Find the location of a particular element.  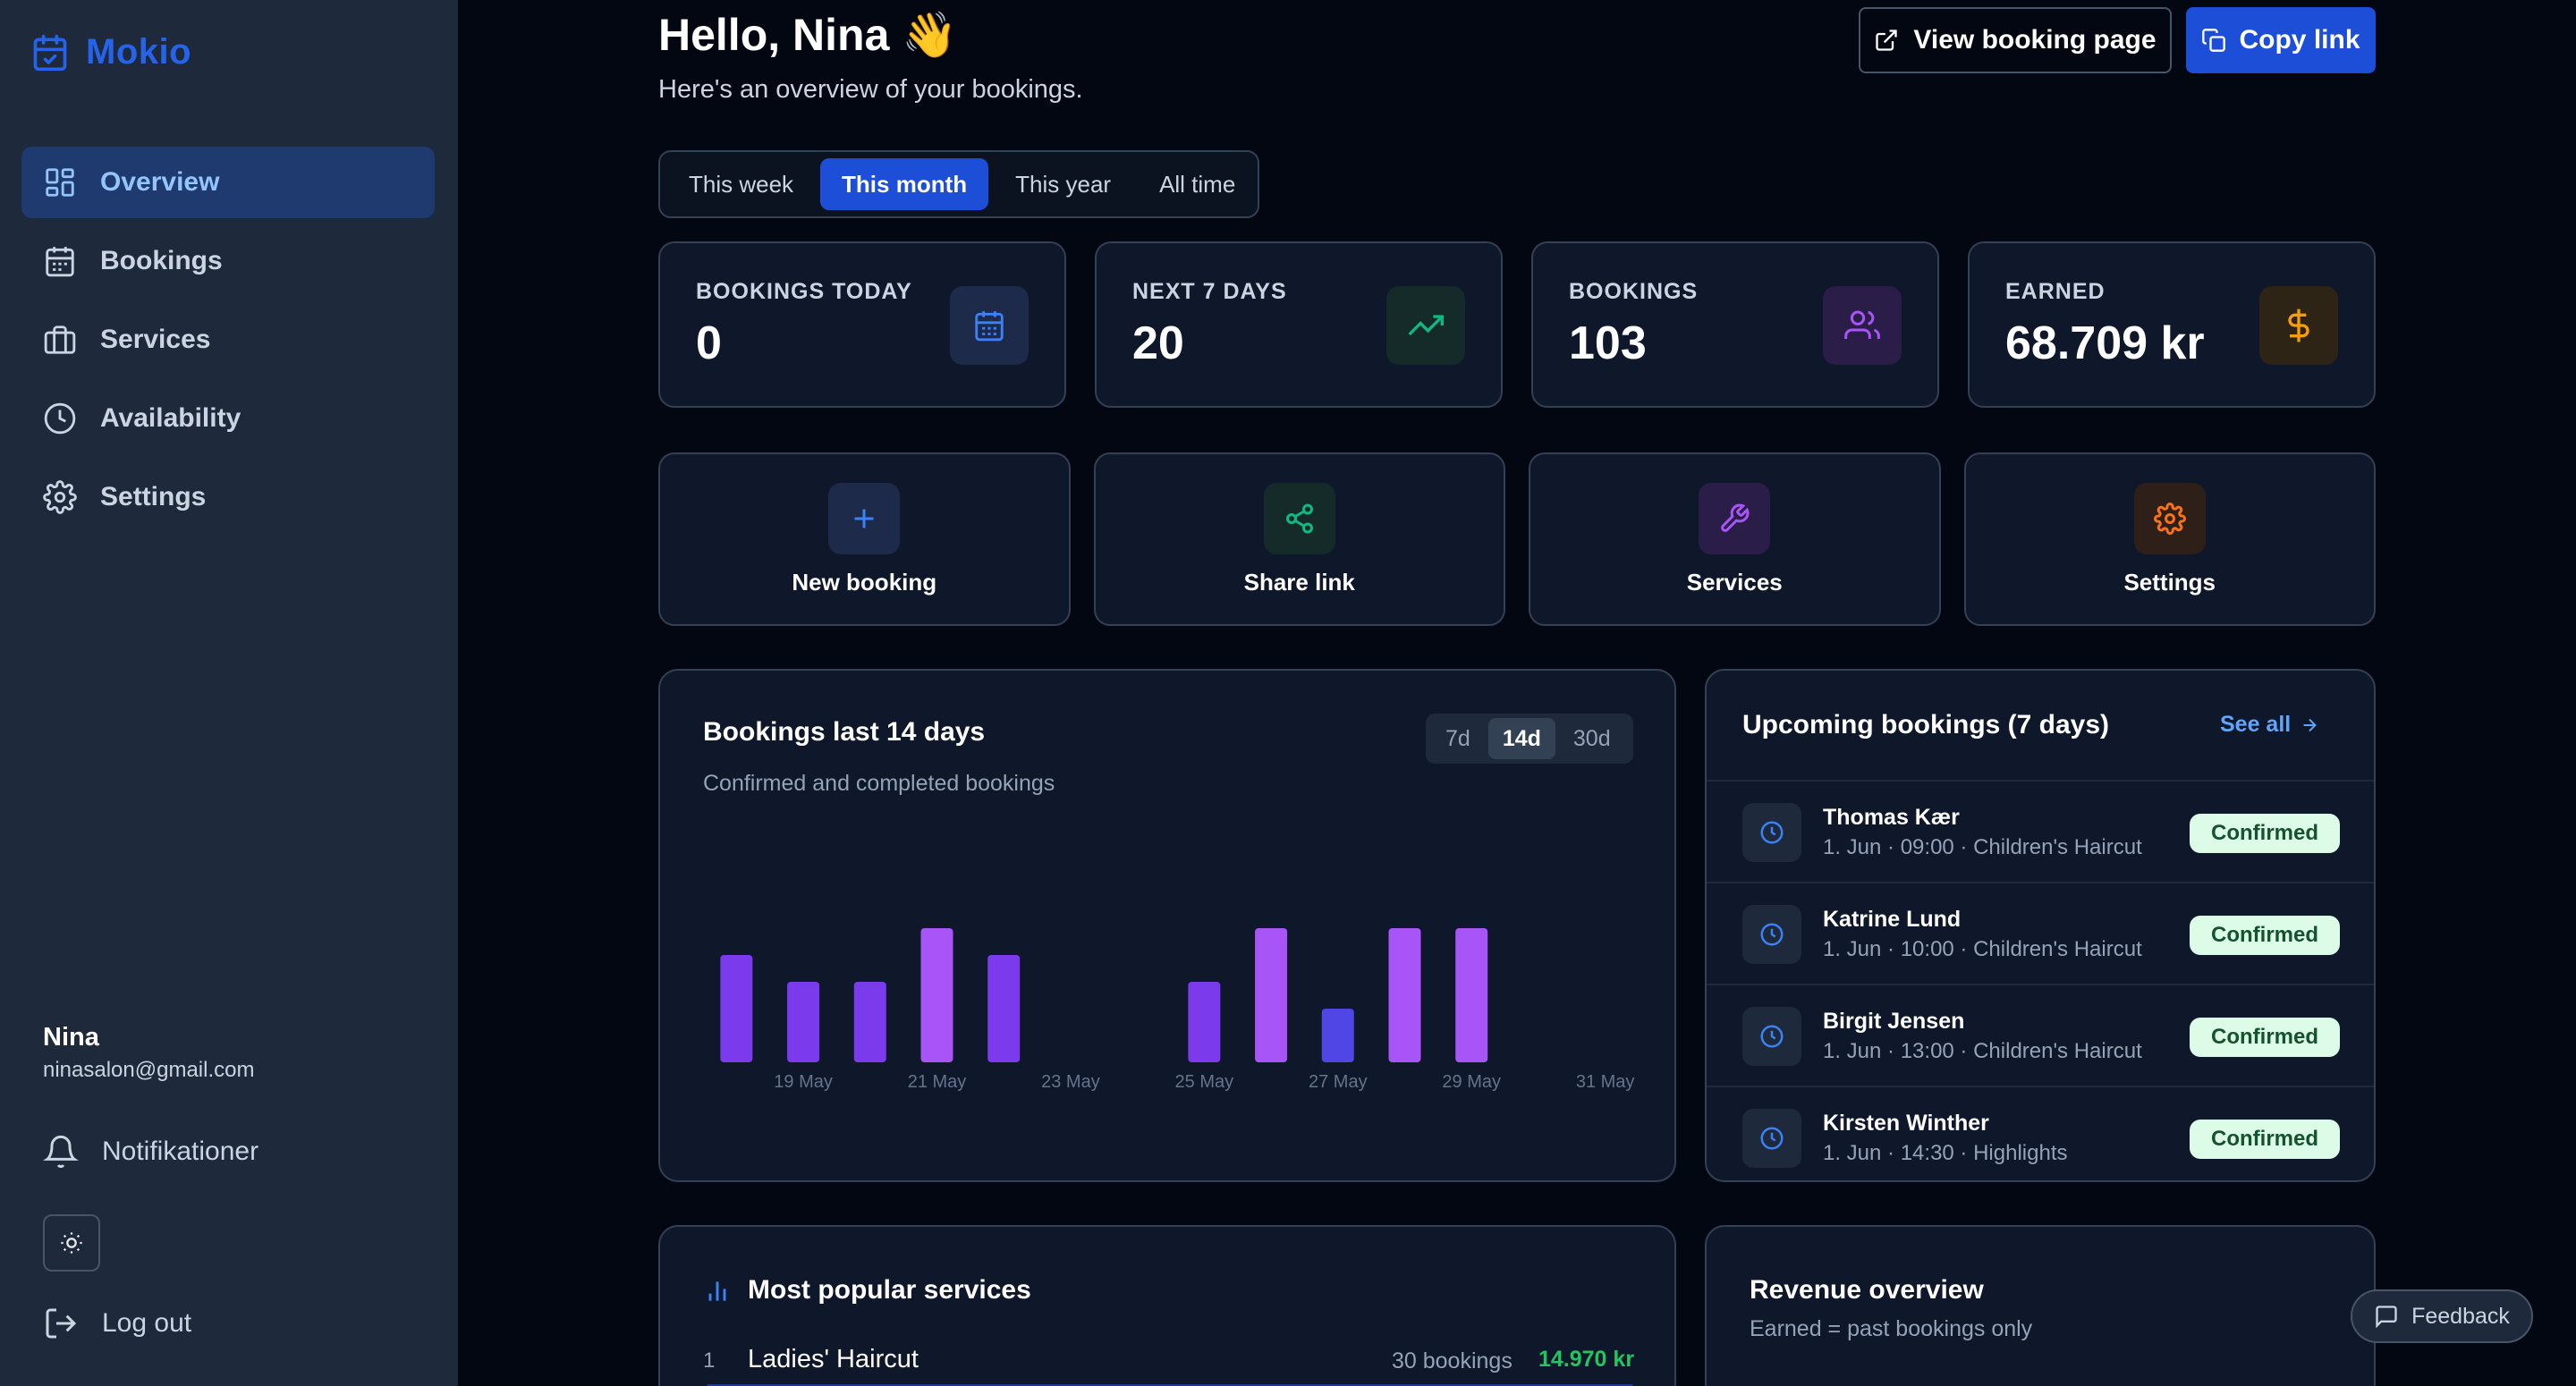

stat-value: 68.709 kr is located at coordinates (2105, 343).